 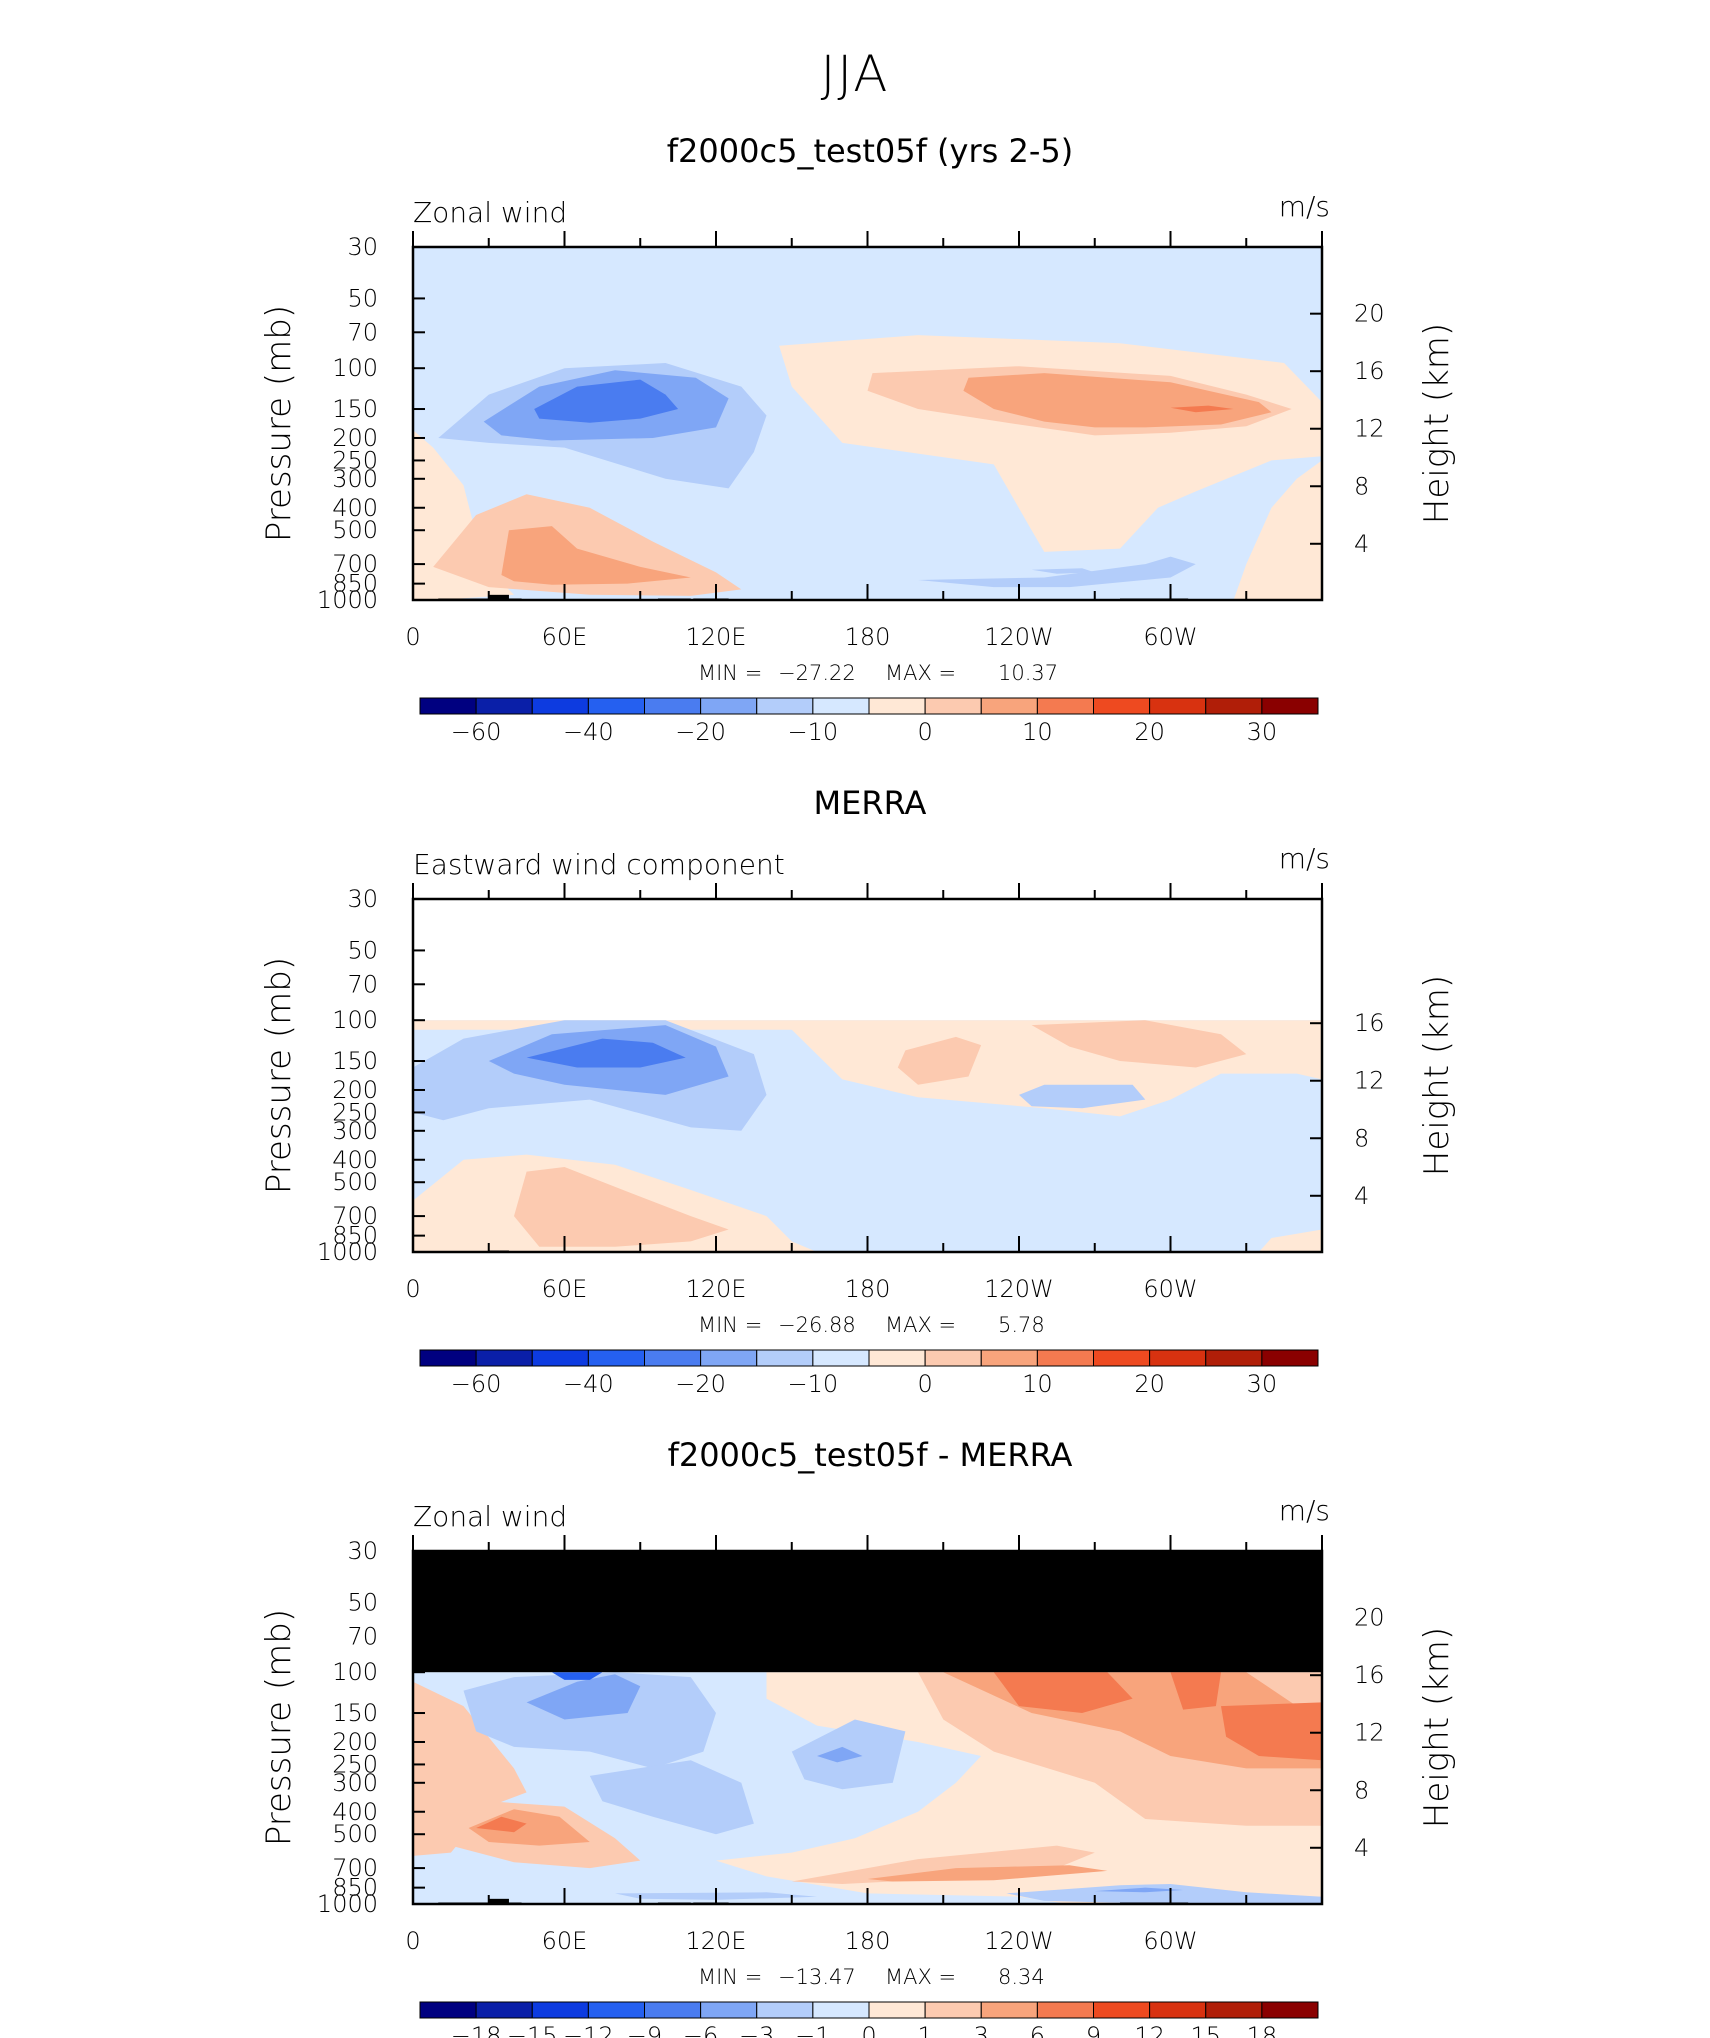 I want to click on stats-min: −13.47, so click(x=817, y=1977).